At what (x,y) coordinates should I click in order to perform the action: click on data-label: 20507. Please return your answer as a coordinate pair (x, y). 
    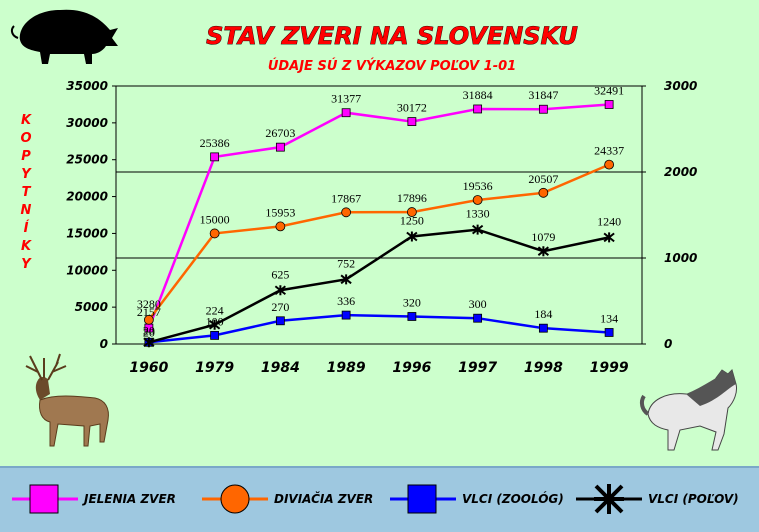
    Looking at the image, I should click on (543, 179).